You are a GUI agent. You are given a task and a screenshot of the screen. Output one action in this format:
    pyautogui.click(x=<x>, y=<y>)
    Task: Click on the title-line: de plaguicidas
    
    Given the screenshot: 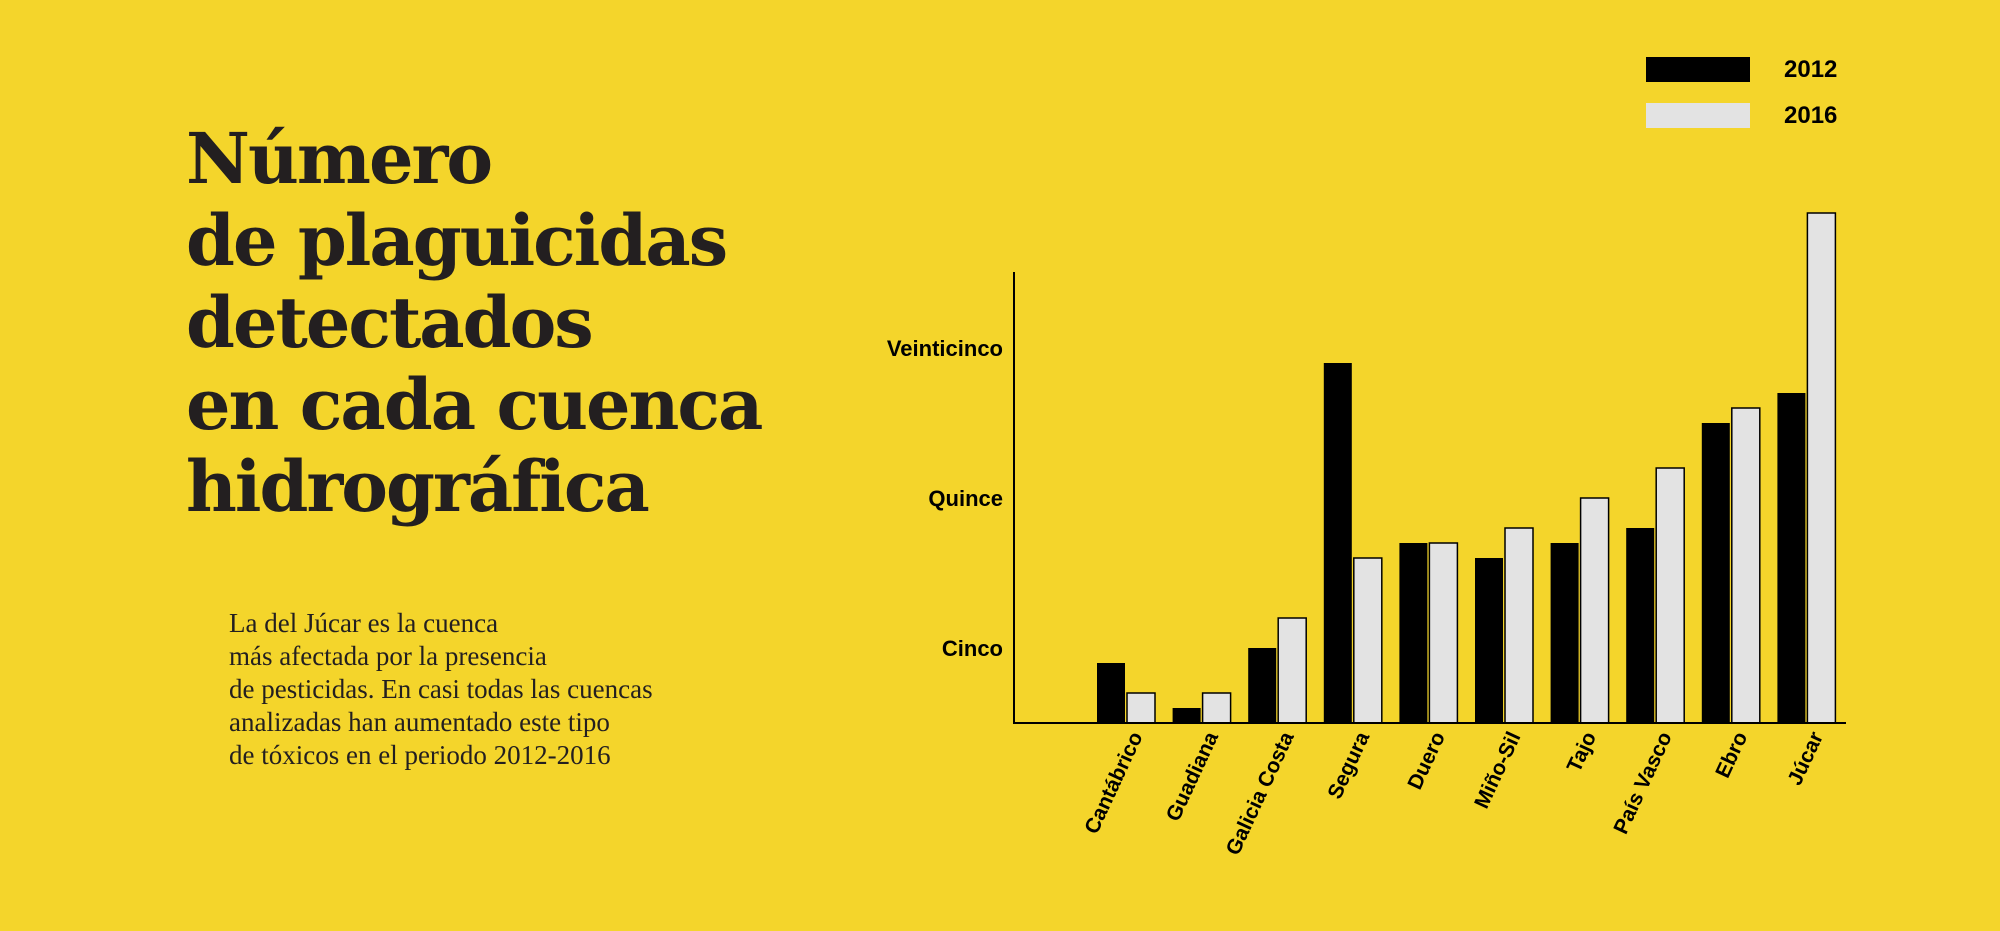 What is the action you would take?
    pyautogui.click(x=457, y=240)
    